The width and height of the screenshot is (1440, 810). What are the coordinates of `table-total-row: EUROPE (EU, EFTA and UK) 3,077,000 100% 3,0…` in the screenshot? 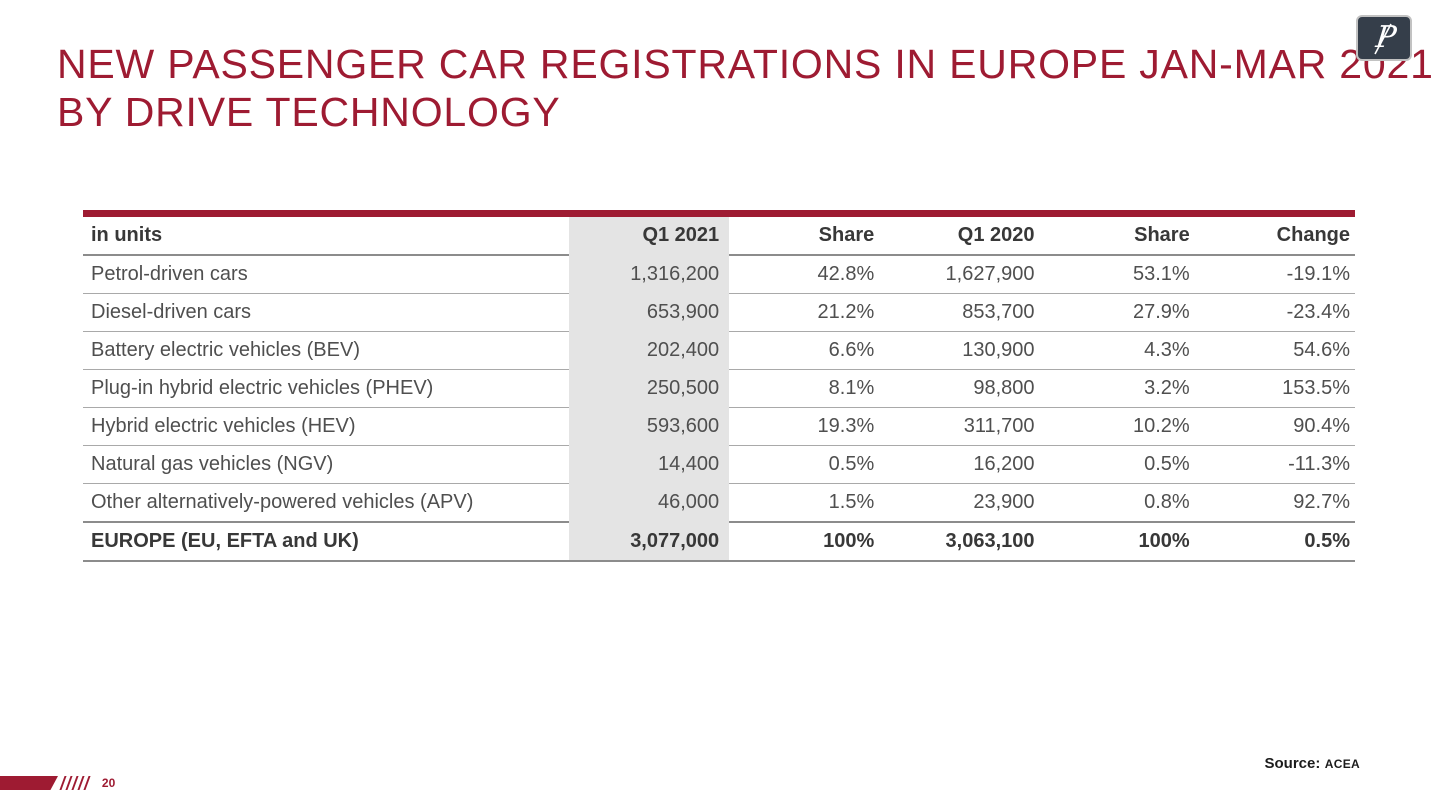 It's located at (719, 541).